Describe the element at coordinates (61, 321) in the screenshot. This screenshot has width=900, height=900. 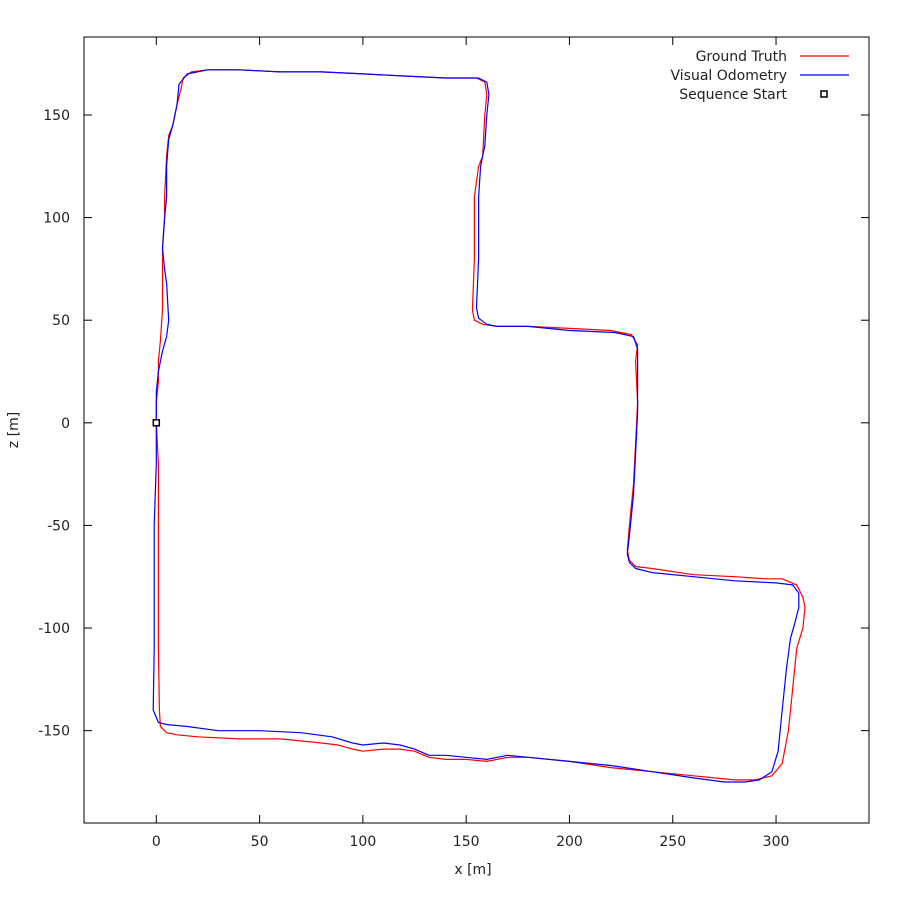
I see `y-tick-label: 50` at that location.